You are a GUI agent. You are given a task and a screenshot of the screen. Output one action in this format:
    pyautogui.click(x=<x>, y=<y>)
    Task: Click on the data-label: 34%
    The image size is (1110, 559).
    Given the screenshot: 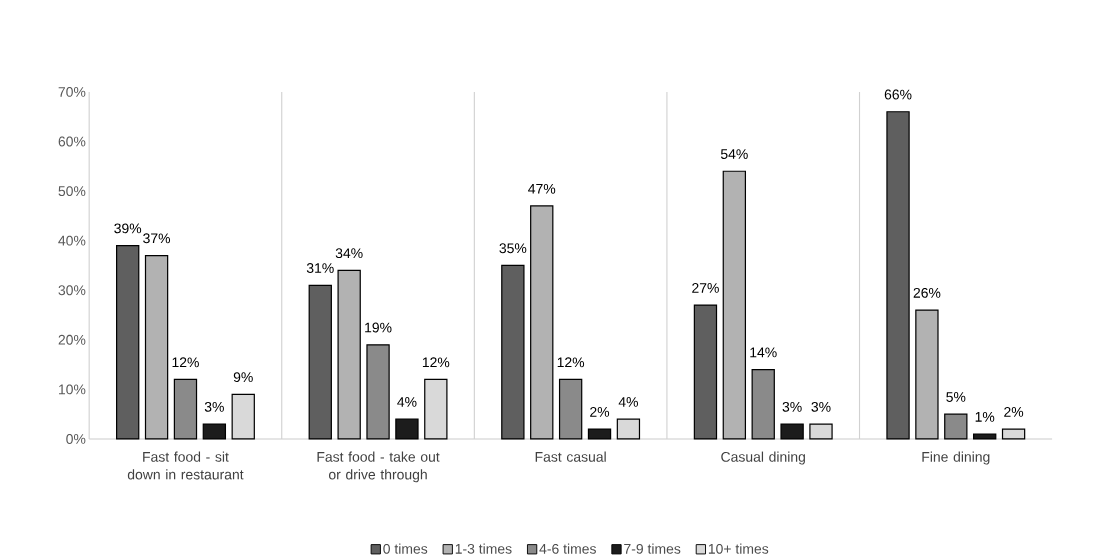 What is the action you would take?
    pyautogui.click(x=349, y=253)
    